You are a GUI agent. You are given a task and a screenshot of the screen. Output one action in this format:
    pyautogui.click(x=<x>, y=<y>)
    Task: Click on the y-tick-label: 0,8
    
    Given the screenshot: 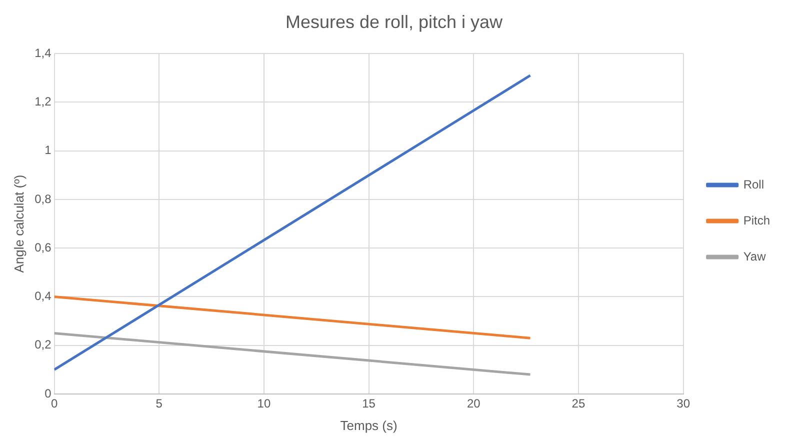 What is the action you would take?
    pyautogui.click(x=43, y=199)
    